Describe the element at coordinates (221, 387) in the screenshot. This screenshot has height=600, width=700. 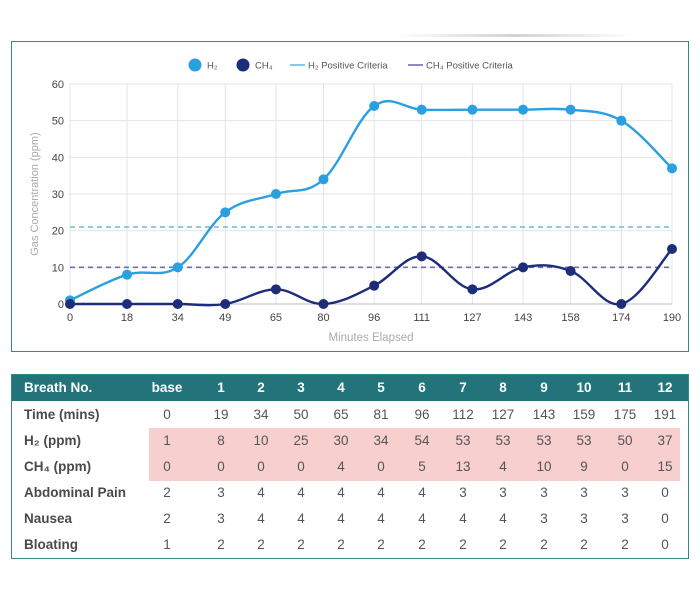
I see `header-cell: 1` at that location.